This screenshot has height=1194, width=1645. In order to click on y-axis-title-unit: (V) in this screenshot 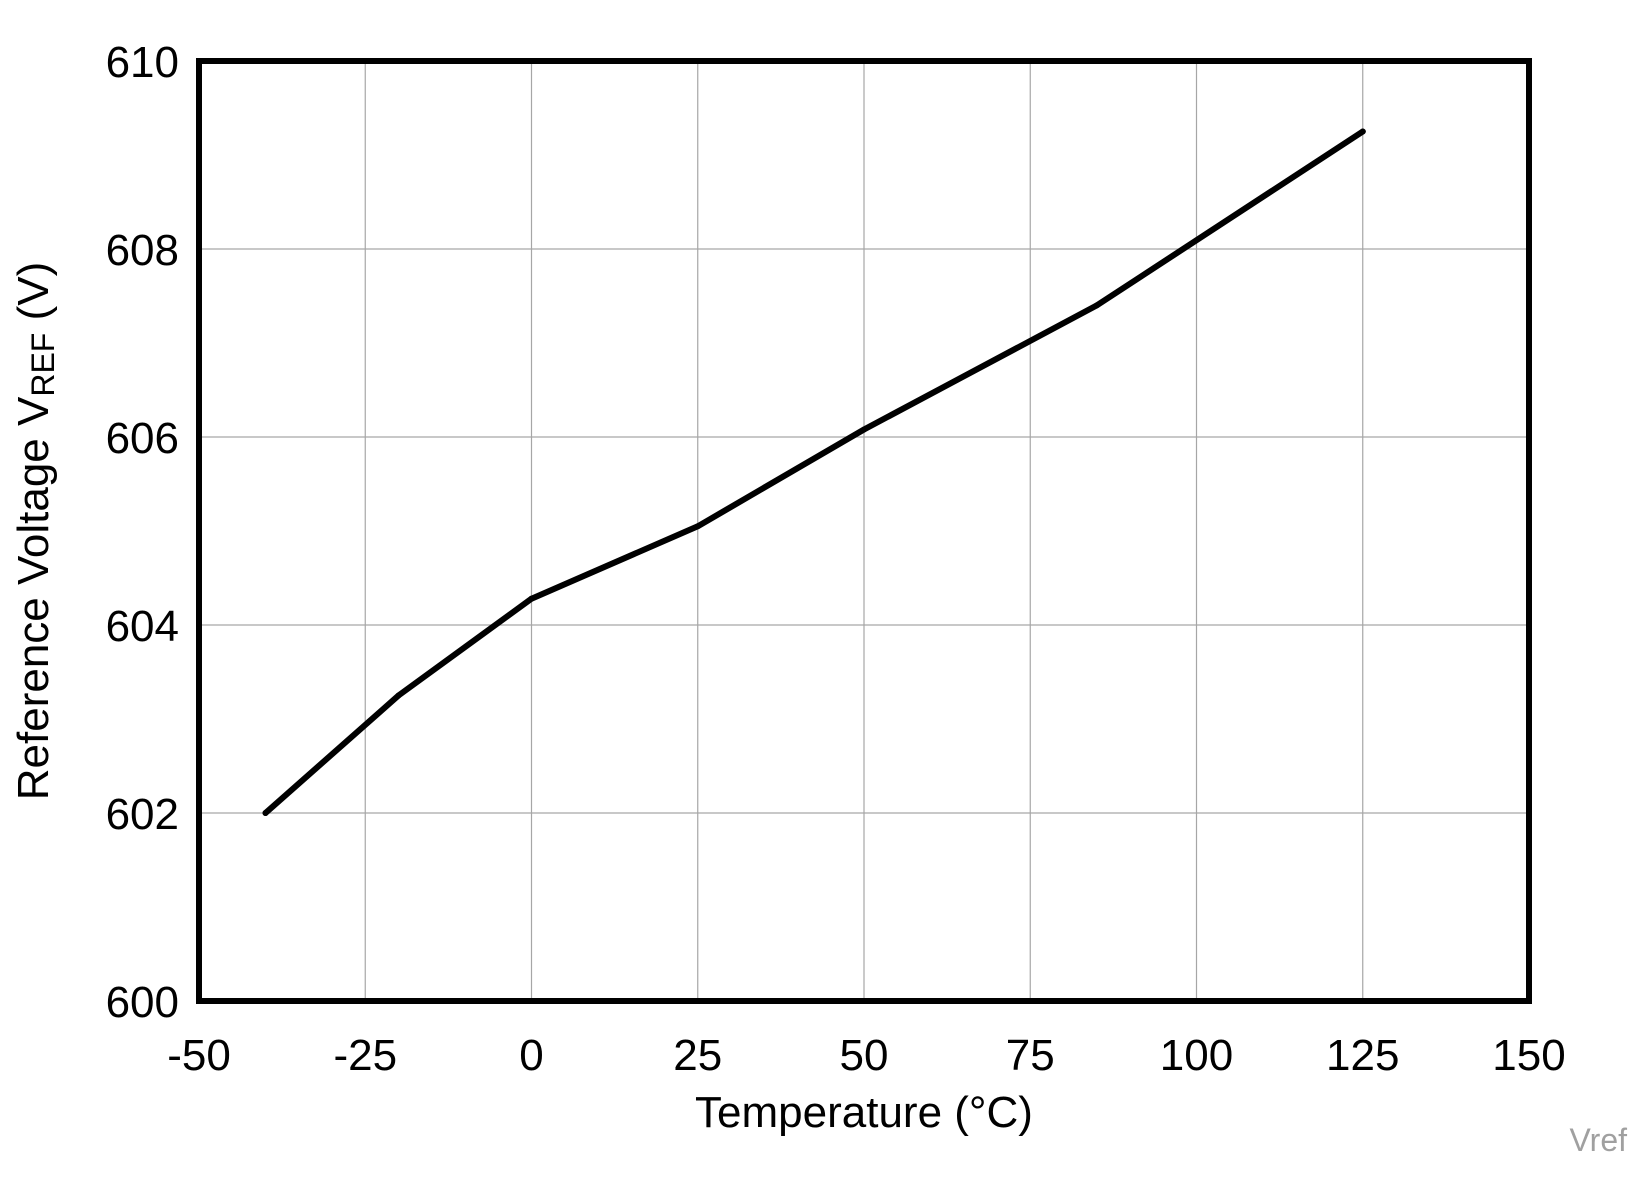, I will do `click(33, 297)`.